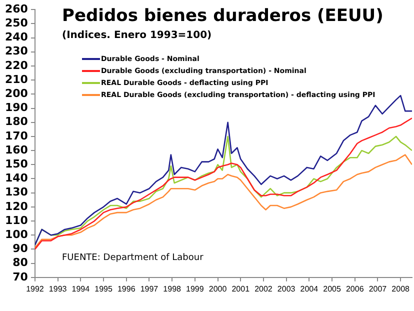 The height and width of the screenshot is (311, 414). I want to click on y-tick-label: 120, so click(16, 206).